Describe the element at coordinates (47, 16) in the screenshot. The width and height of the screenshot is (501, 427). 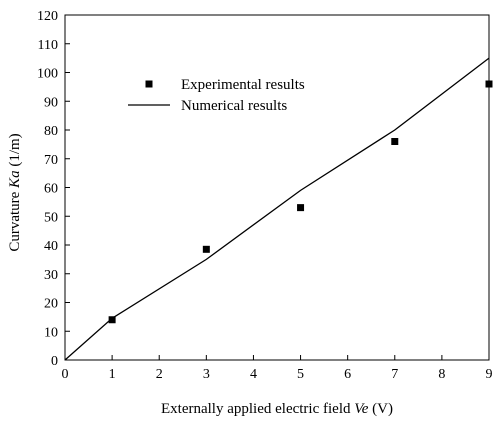
I see `y-tick-label: 120` at that location.